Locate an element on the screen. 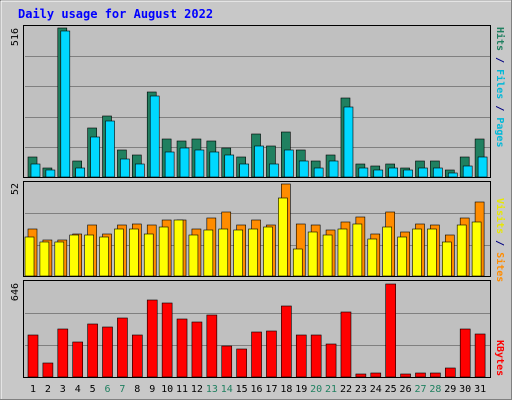  x-tick-label: 15 is located at coordinates (242, 389).